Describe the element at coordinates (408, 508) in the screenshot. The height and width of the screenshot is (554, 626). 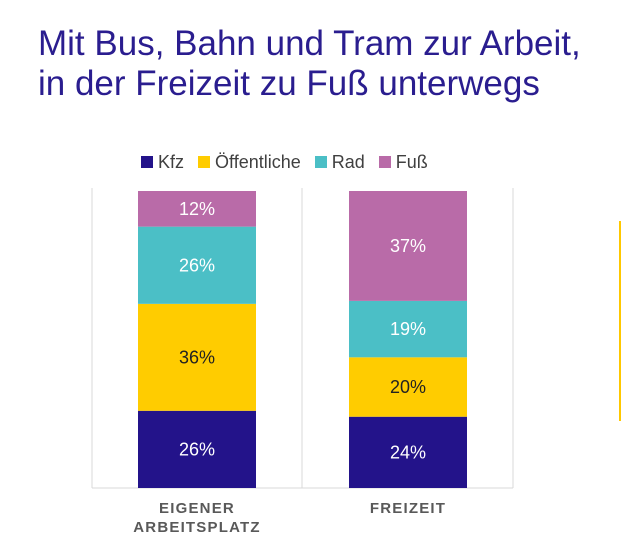
I see `category-label-2-line-1: FREIZEIT` at that location.